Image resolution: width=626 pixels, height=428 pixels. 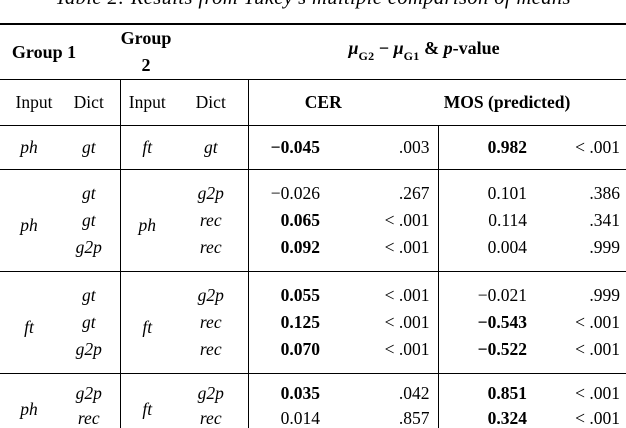 What do you see at coordinates (300, 247) in the screenshot?
I see `cell-cer-diff: 0.092` at bounding box center [300, 247].